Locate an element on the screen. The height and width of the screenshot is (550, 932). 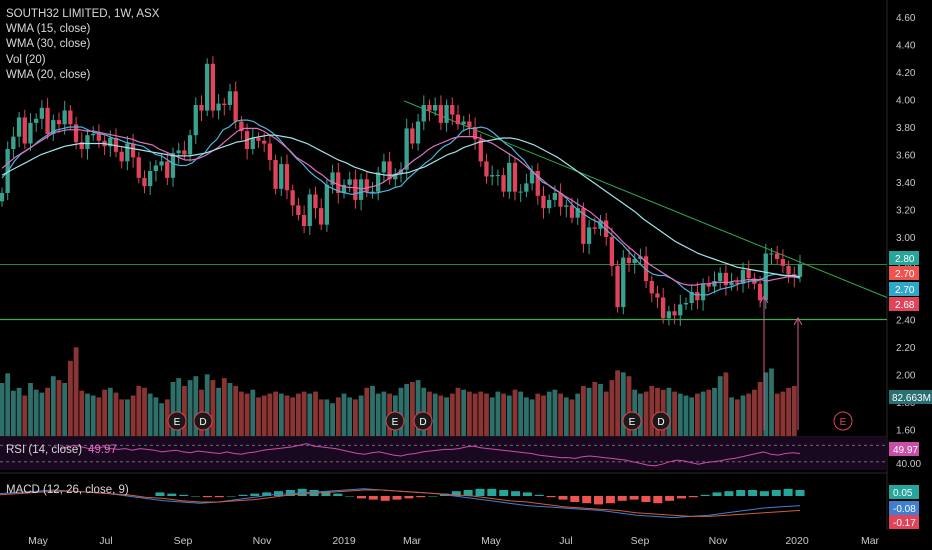
macd-value-text: -0.08 is located at coordinates (904, 509).